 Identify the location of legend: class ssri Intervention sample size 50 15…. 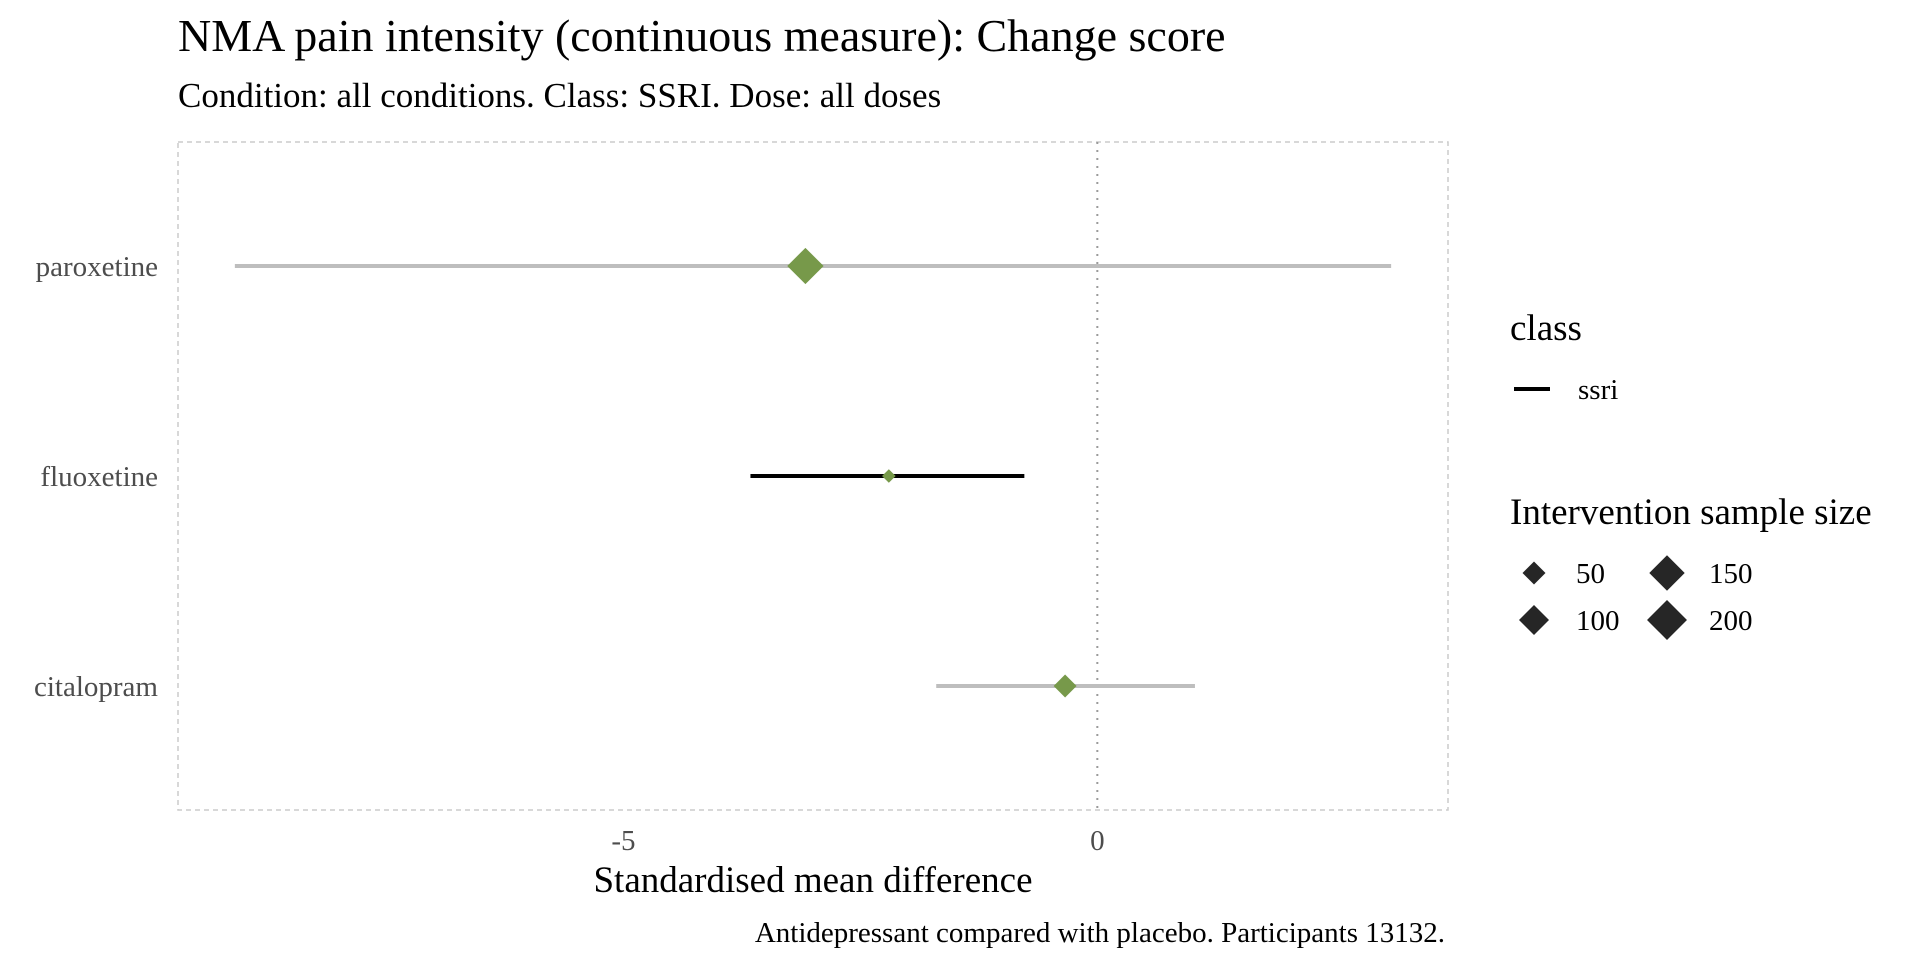
(1691, 474).